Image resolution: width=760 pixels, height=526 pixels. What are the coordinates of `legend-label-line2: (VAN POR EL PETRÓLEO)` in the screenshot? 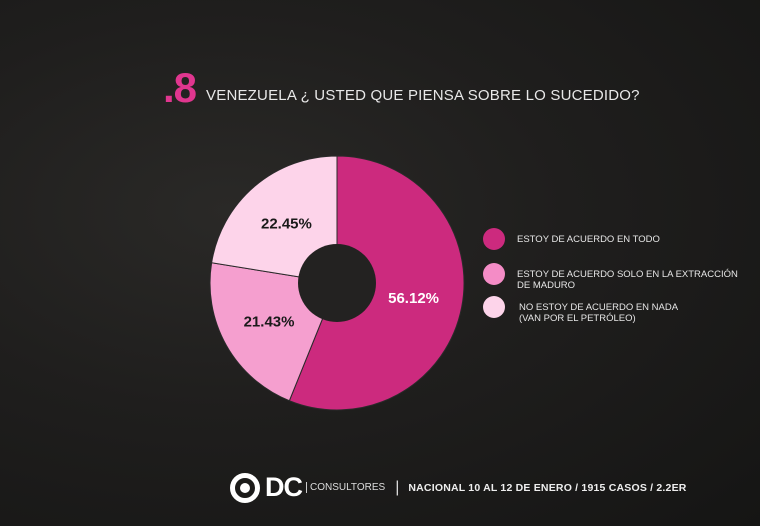 It's located at (577, 318).